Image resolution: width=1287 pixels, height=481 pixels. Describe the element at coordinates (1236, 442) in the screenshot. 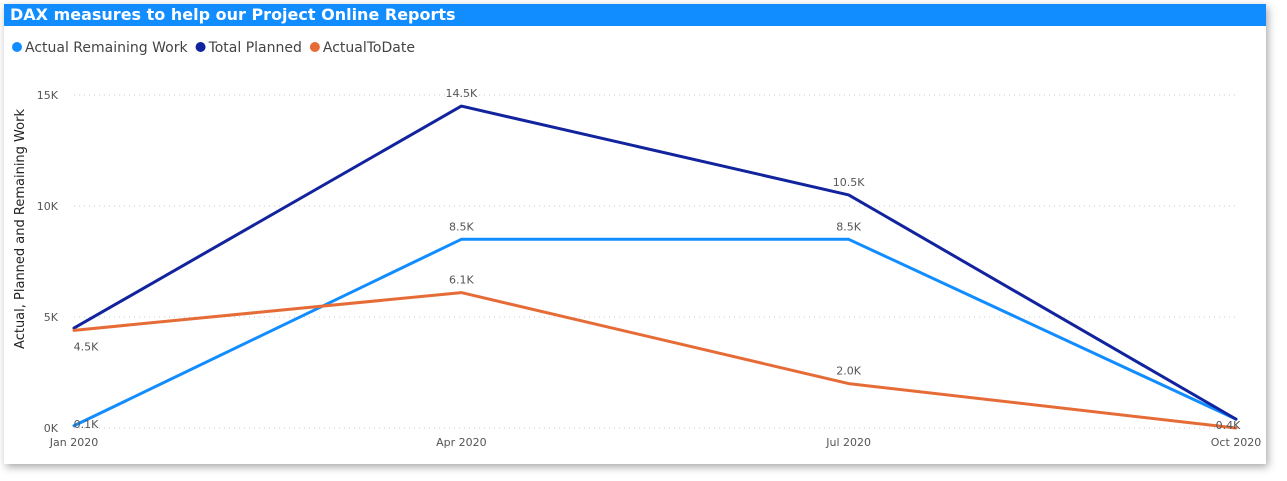

I see `x-tick-3: Oct 2020` at that location.